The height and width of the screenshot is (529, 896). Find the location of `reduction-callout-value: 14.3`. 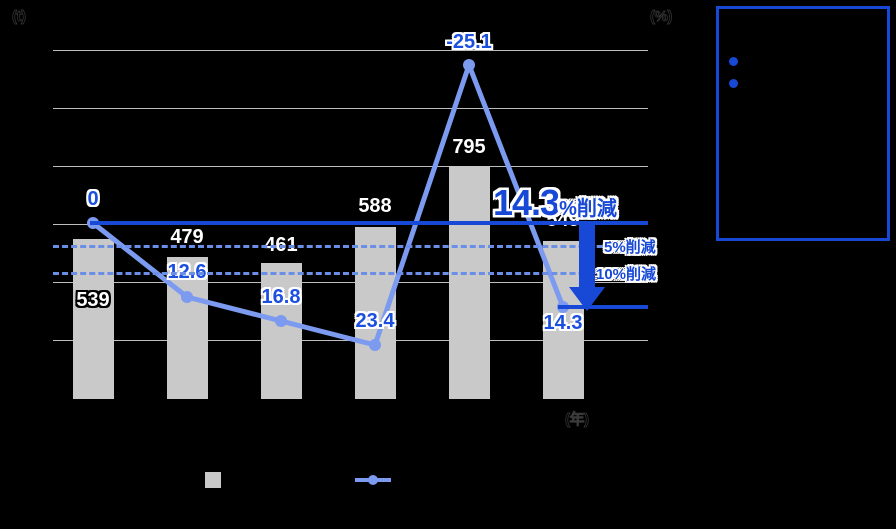

reduction-callout-value: 14.3 is located at coordinates (526, 202).